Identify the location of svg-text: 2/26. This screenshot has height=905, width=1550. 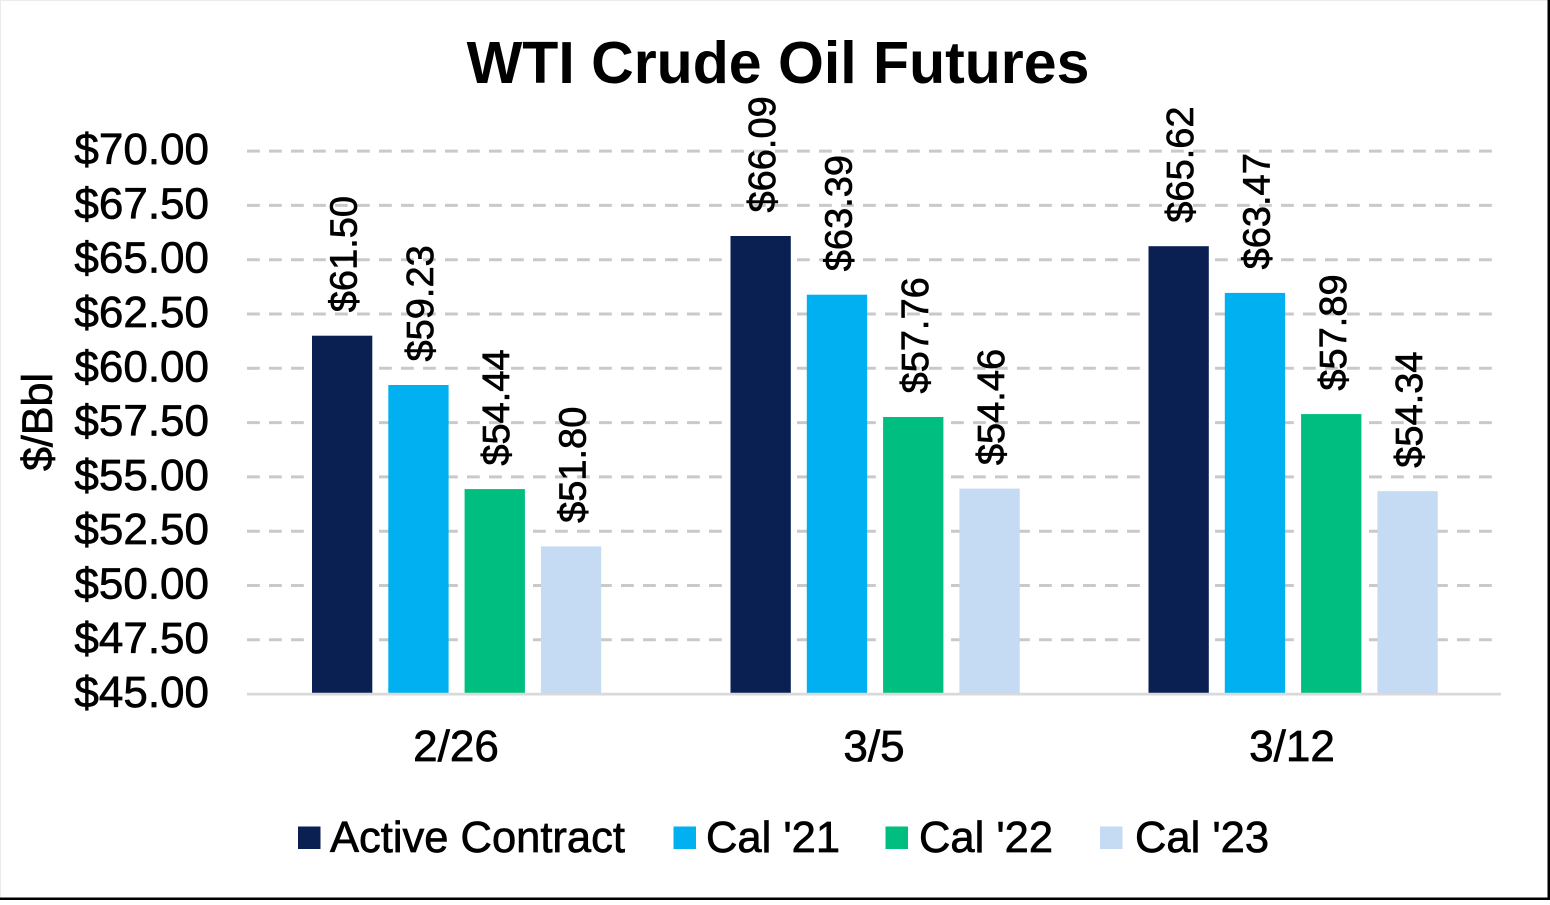
(456, 746).